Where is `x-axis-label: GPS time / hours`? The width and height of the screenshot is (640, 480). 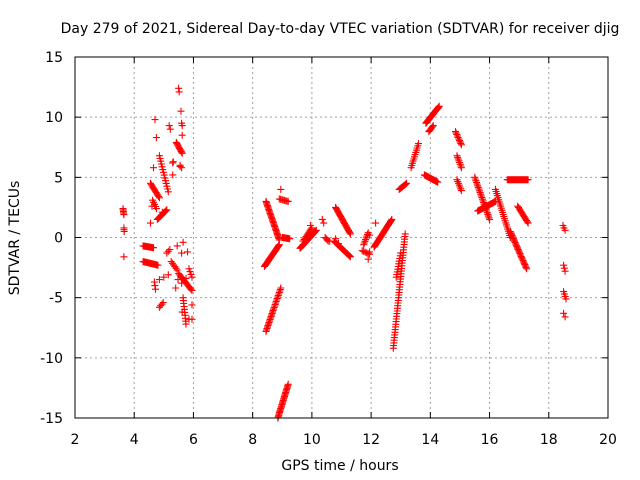
x-axis-label: GPS time / hours is located at coordinates (339, 466).